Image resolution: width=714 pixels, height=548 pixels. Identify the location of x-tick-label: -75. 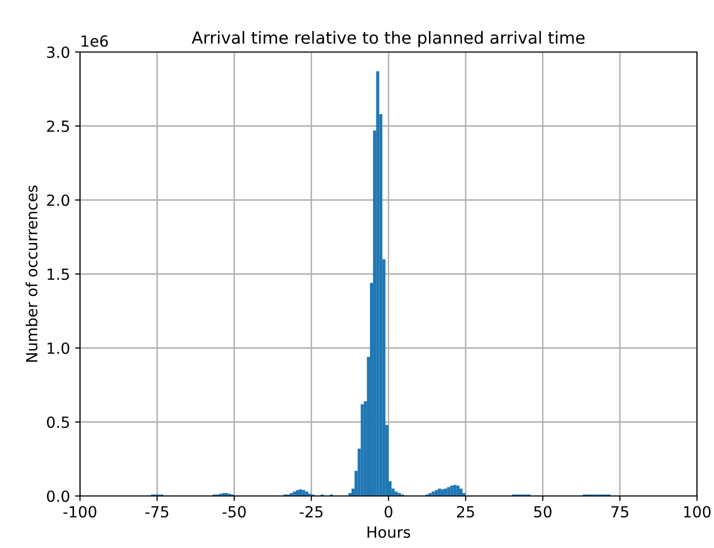
(156, 512).